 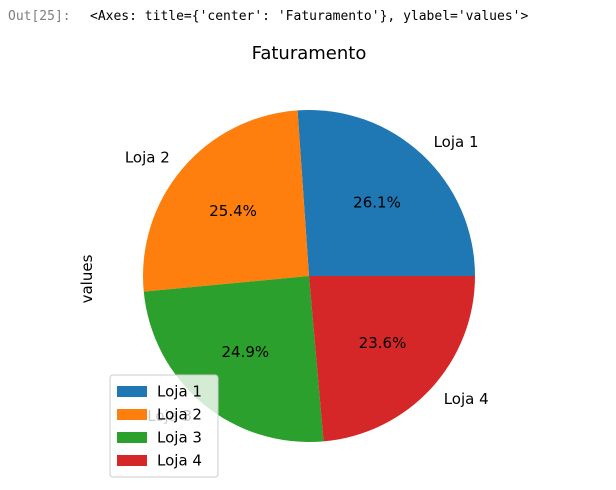 I want to click on pct-label-4: 23.6%, so click(x=383, y=343).